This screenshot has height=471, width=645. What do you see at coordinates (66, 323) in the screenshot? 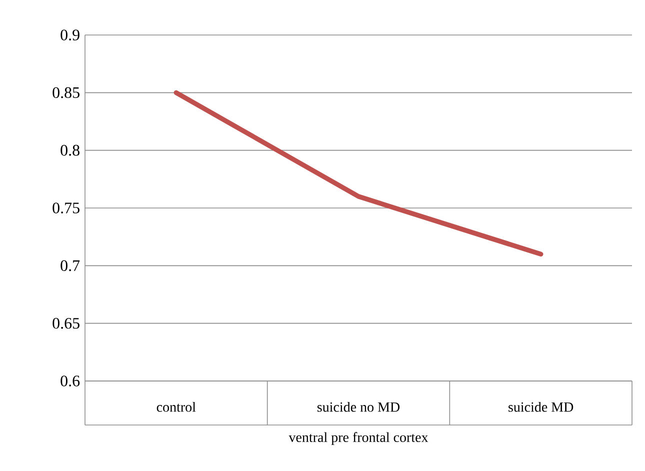
I see `y-tick-label: 0.65` at bounding box center [66, 323].